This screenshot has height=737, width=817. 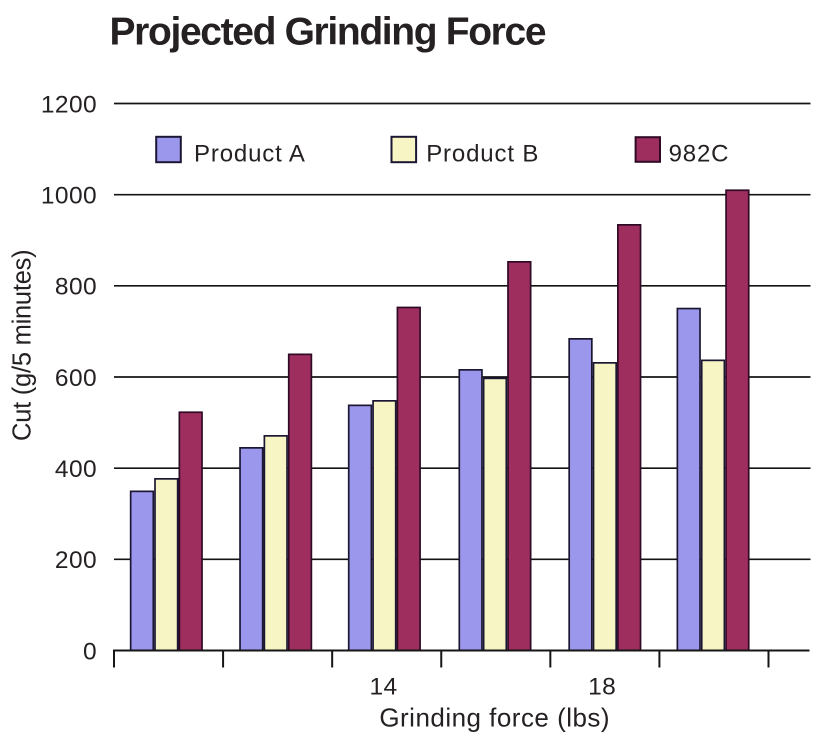 I want to click on svg-text: 1200, so click(x=69, y=104).